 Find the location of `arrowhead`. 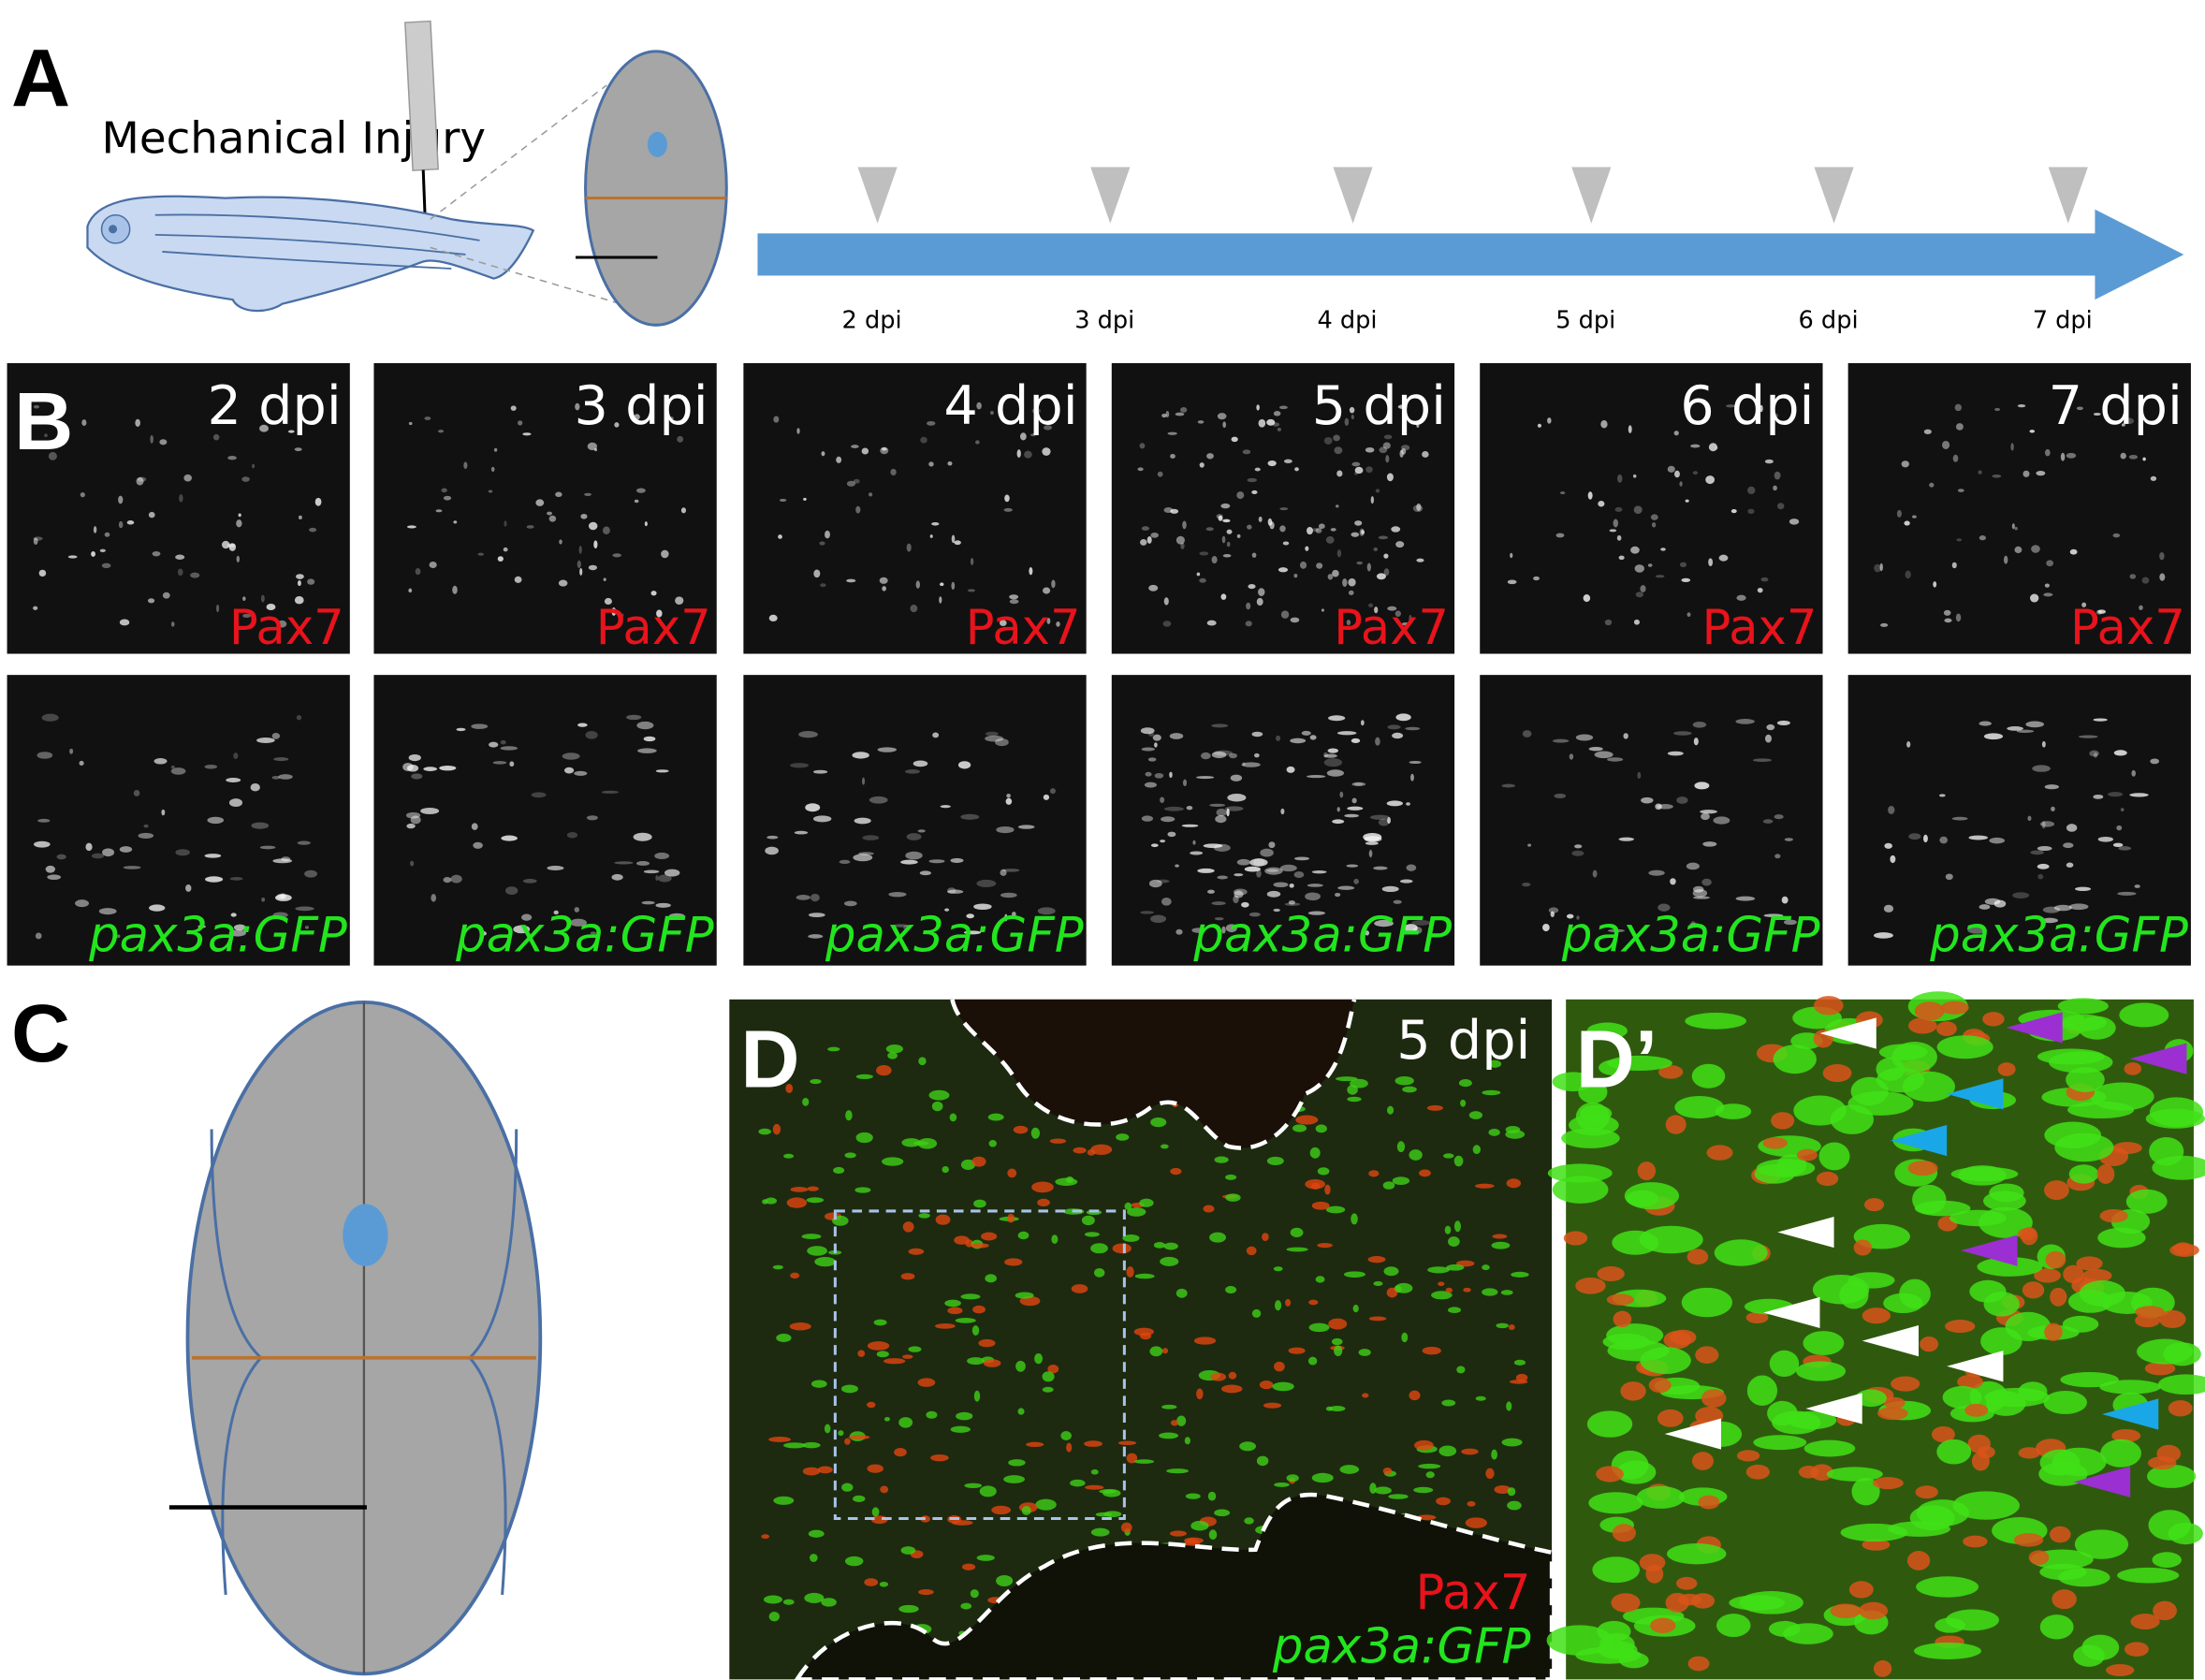

arrowhead is located at coordinates (1990, 1250).